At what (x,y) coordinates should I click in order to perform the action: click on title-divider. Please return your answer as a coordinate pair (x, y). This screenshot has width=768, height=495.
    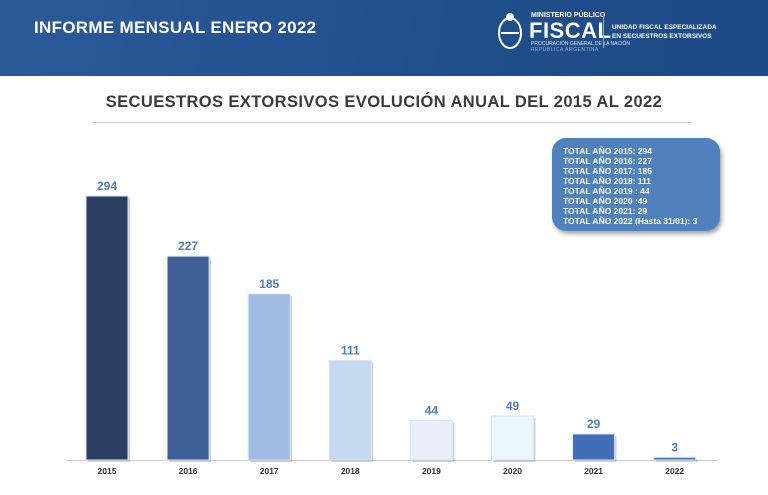
    Looking at the image, I should click on (392, 122).